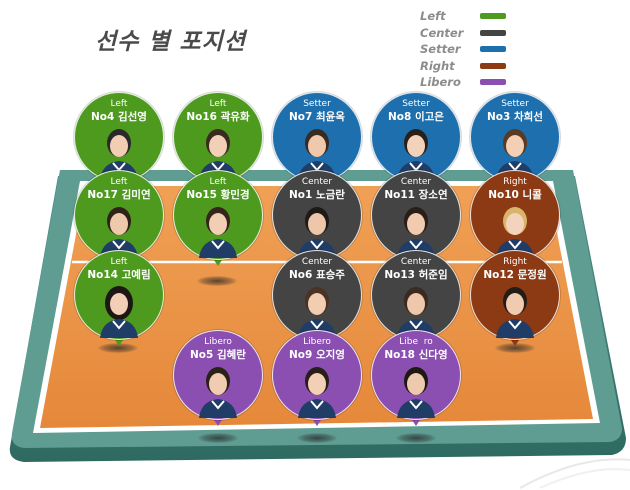  What do you see at coordinates (317, 142) in the screenshot?
I see `player-marker: Setter No7 최윤옥` at bounding box center [317, 142].